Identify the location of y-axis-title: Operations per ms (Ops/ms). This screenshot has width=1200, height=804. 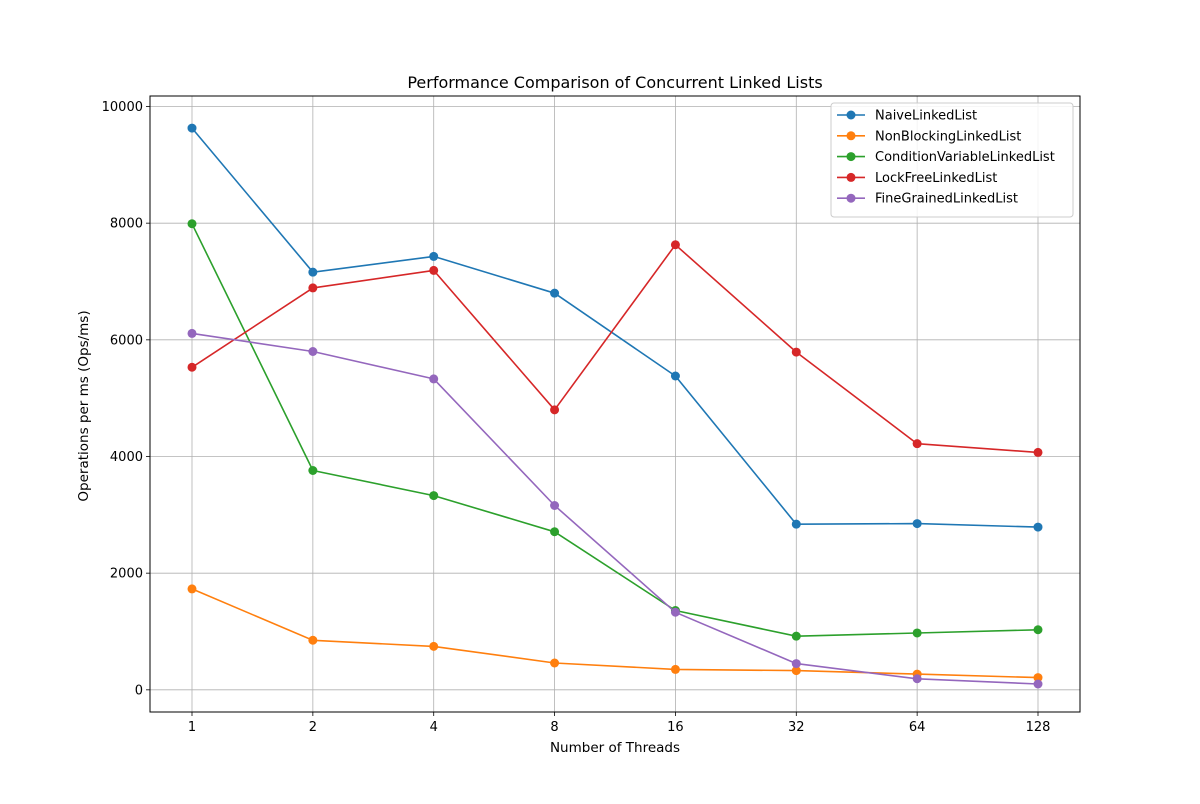
(84, 405).